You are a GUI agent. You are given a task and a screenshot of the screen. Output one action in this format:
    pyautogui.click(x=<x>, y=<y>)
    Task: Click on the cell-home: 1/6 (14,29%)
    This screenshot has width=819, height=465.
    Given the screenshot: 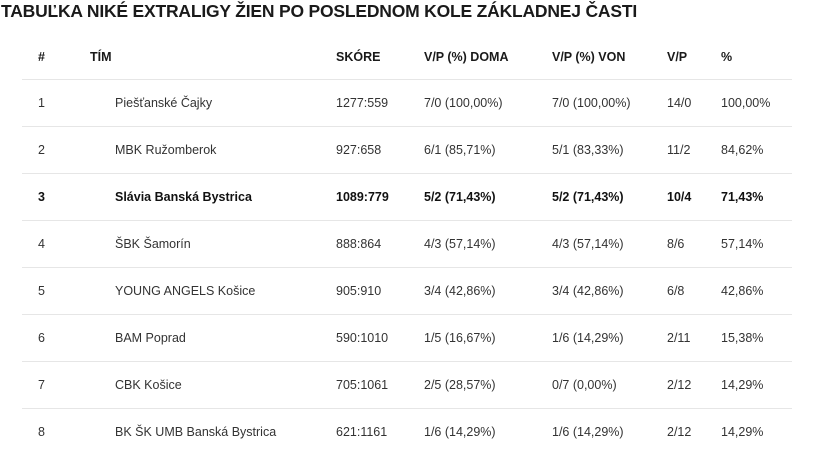 What is the action you would take?
    pyautogui.click(x=488, y=431)
    